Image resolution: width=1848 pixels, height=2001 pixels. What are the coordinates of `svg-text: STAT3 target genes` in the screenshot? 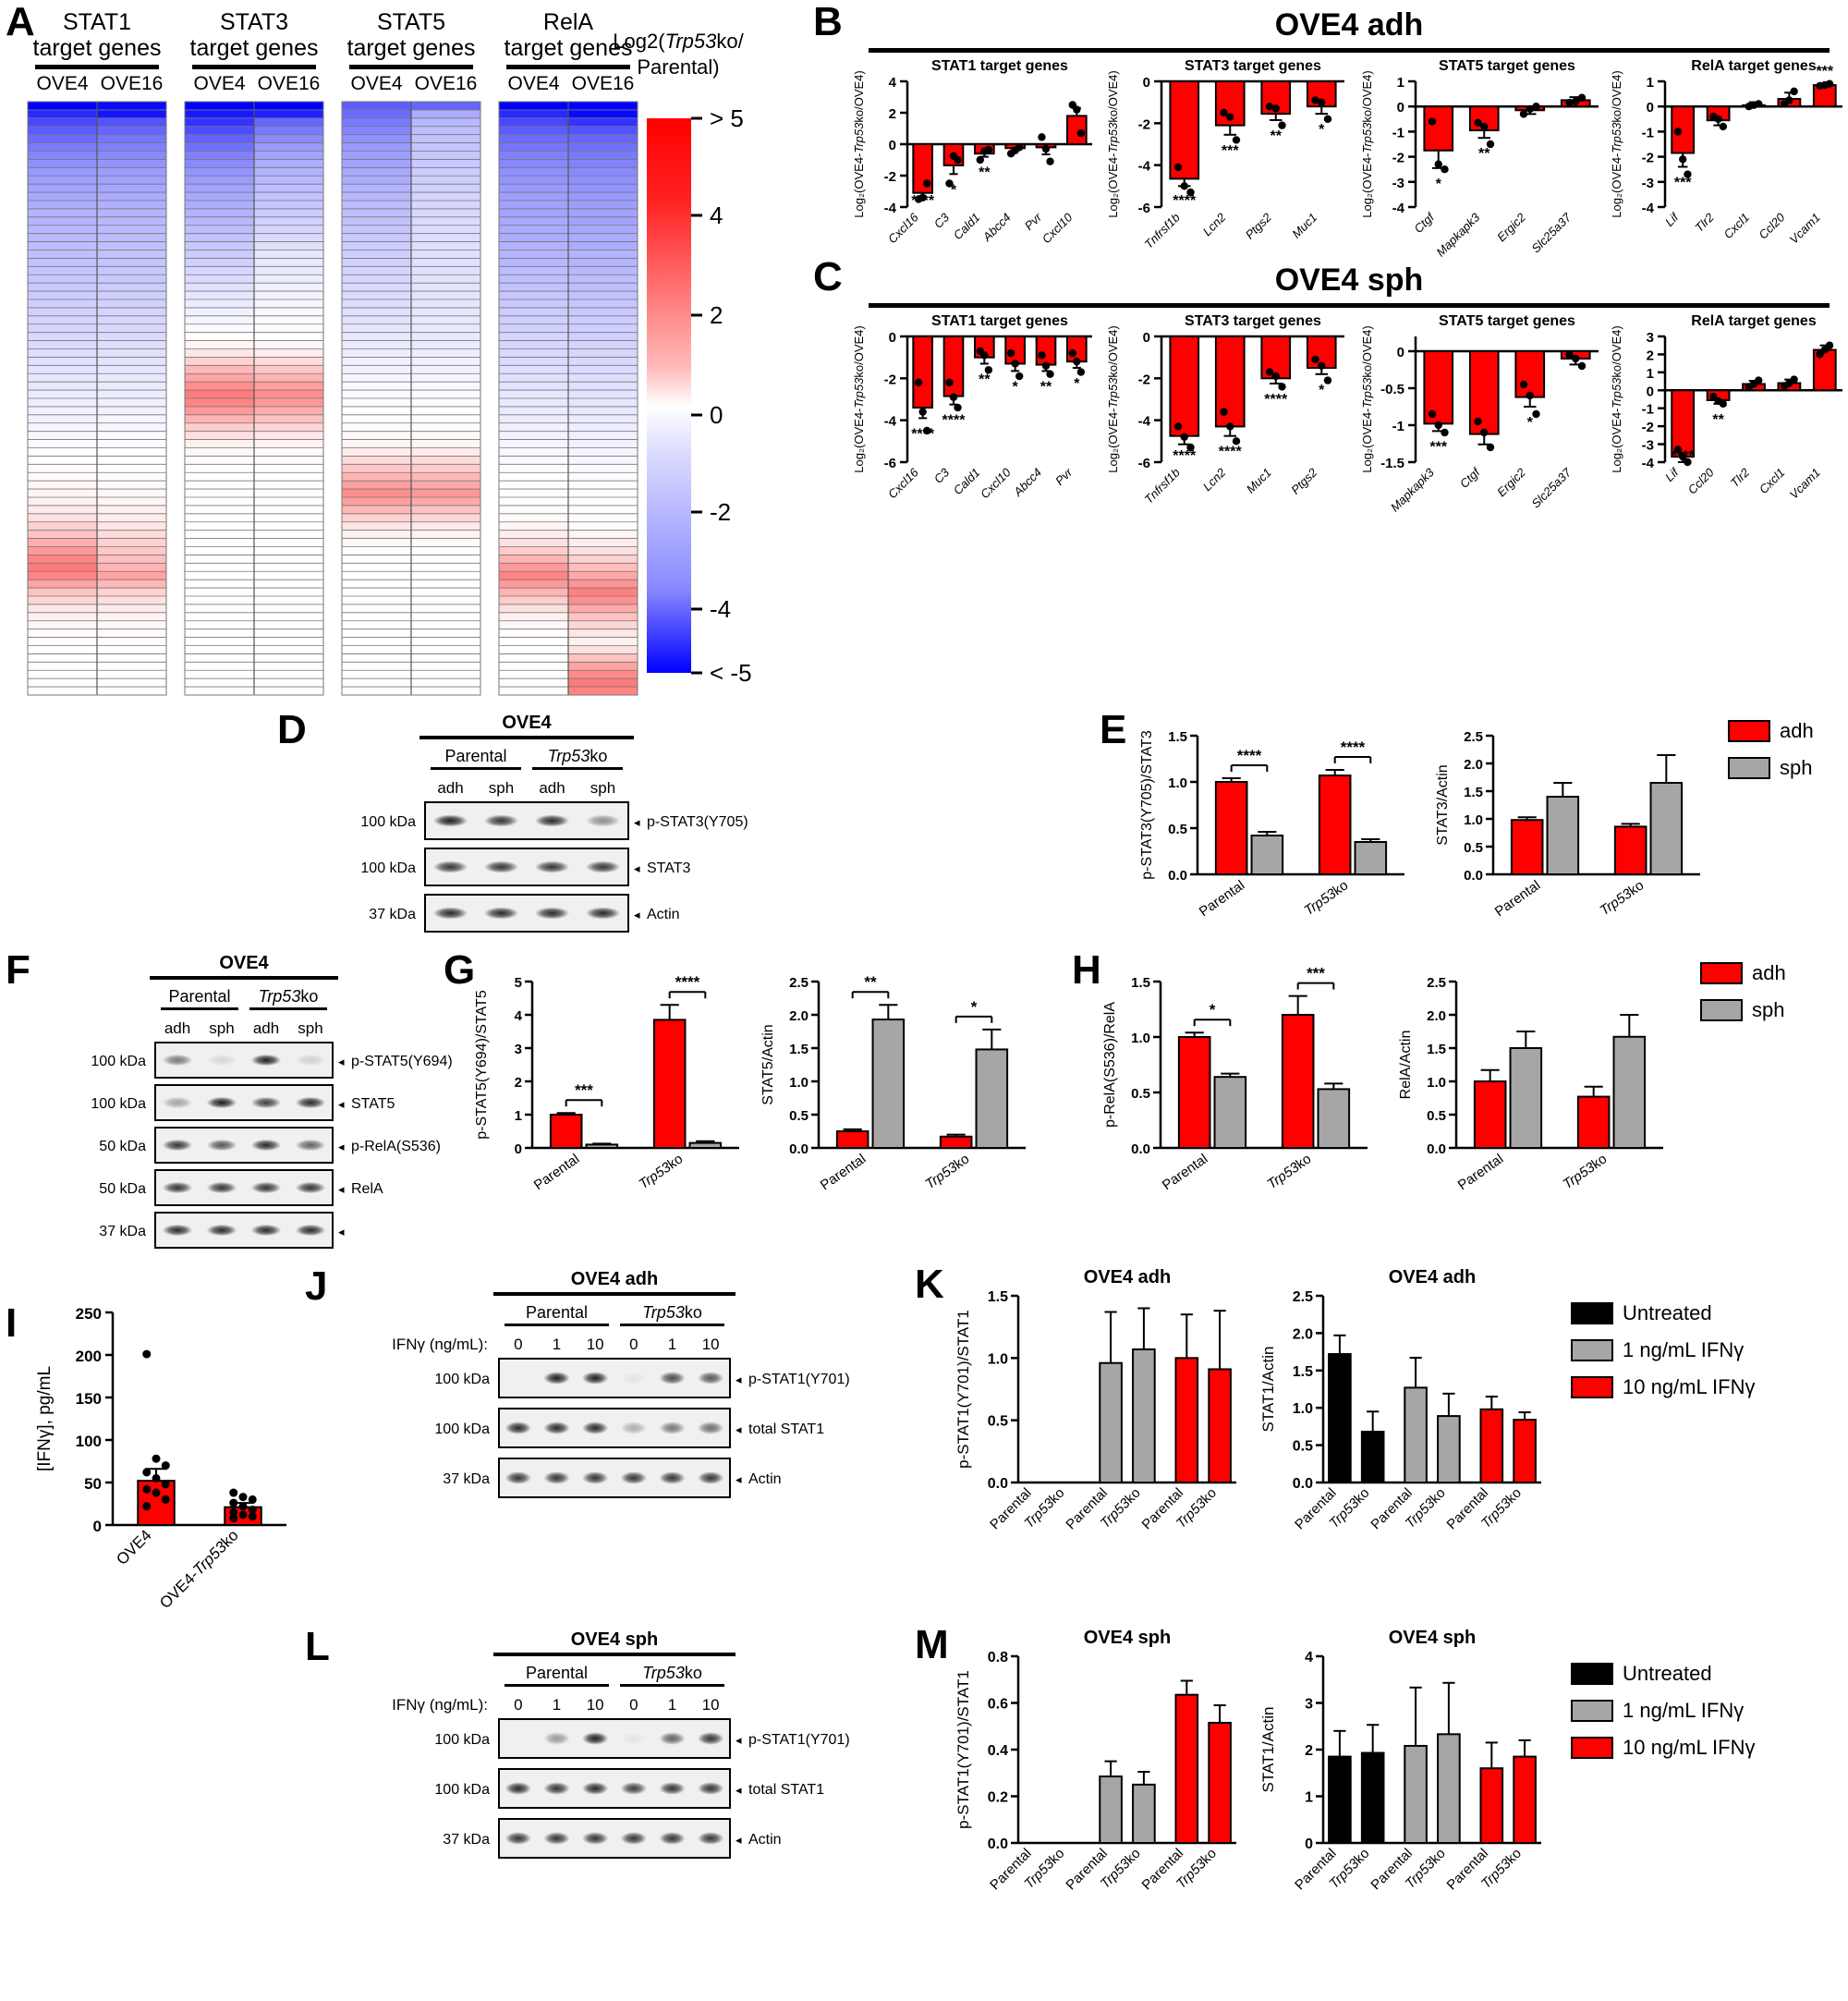 It's located at (1253, 321).